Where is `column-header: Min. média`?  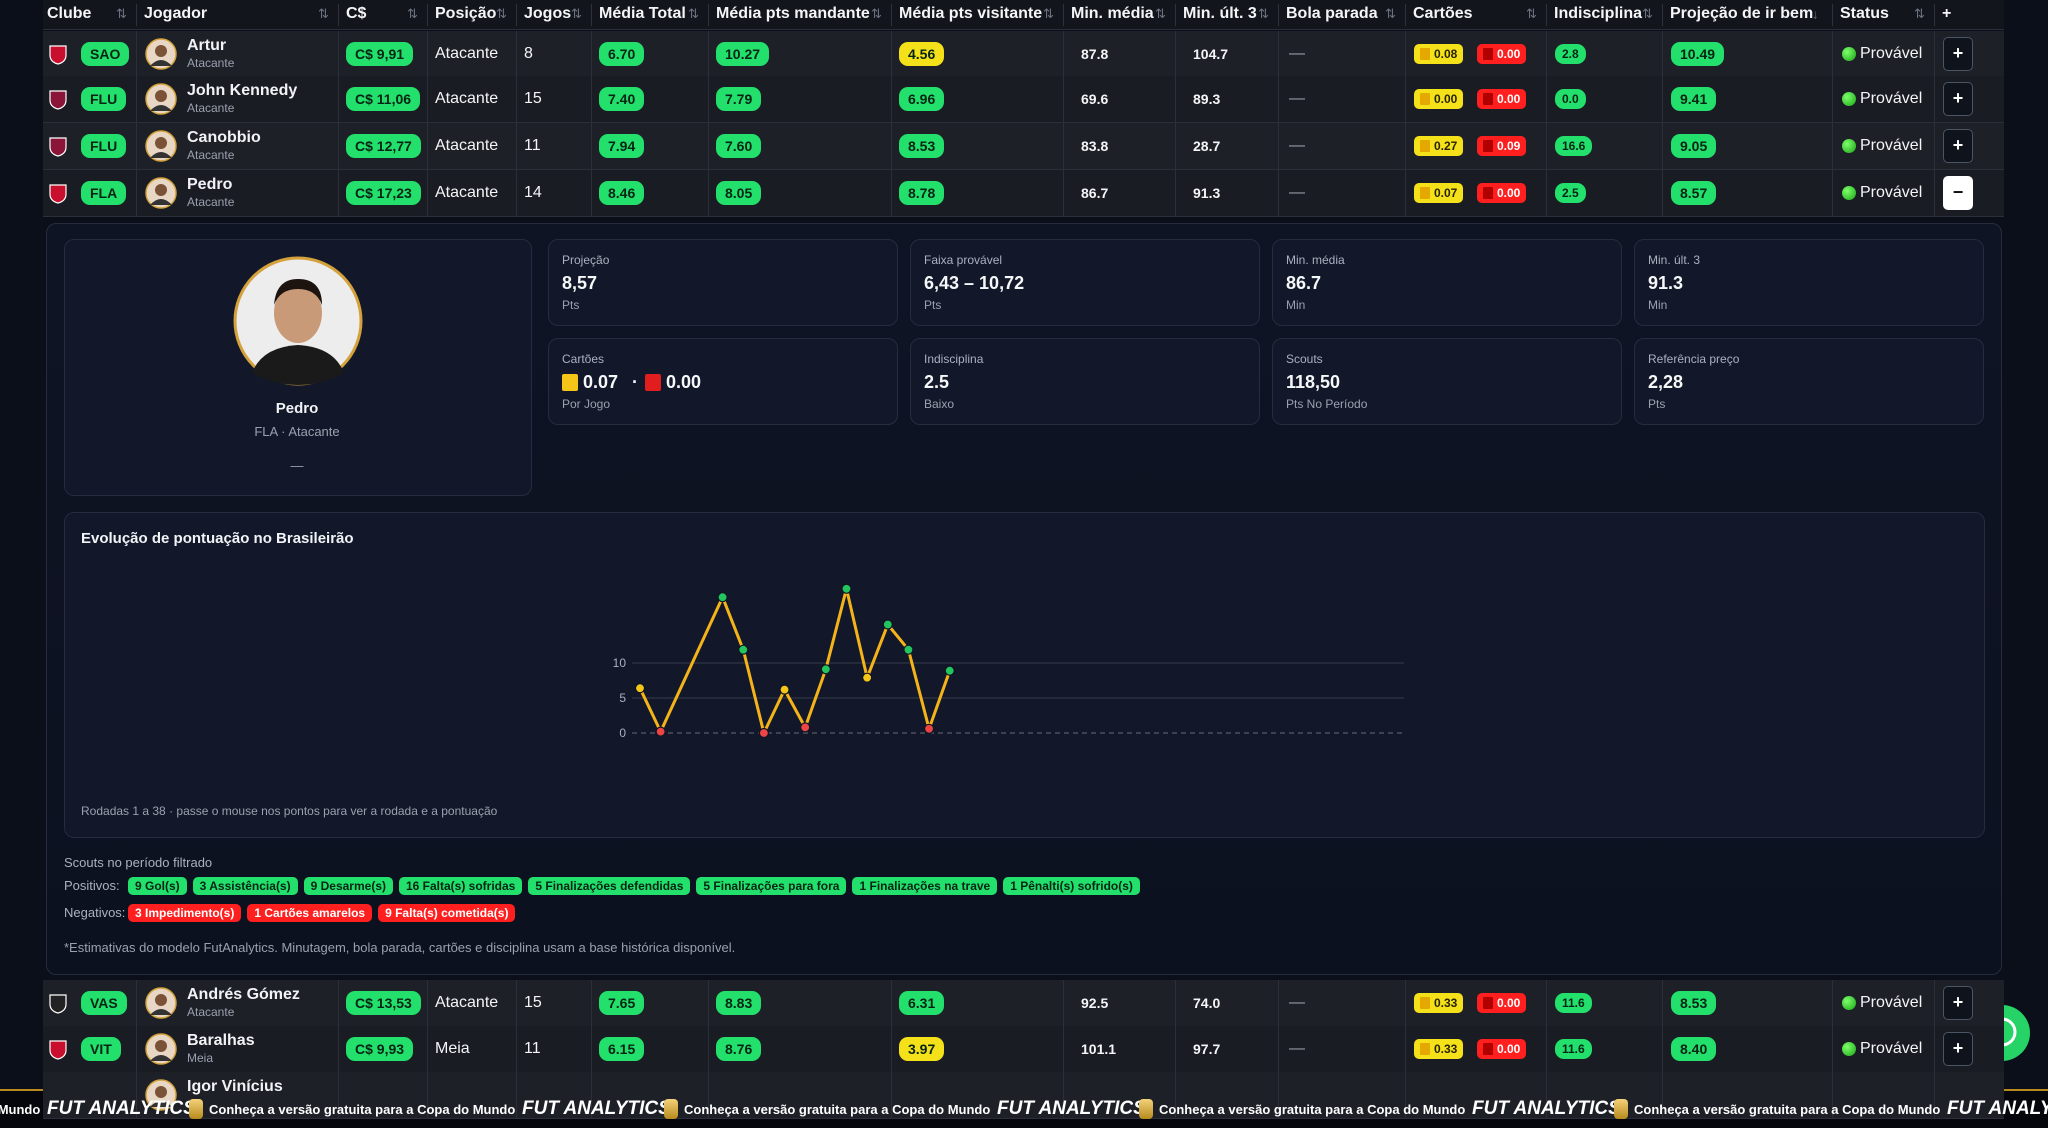
column-header: Min. média is located at coordinates (1112, 13).